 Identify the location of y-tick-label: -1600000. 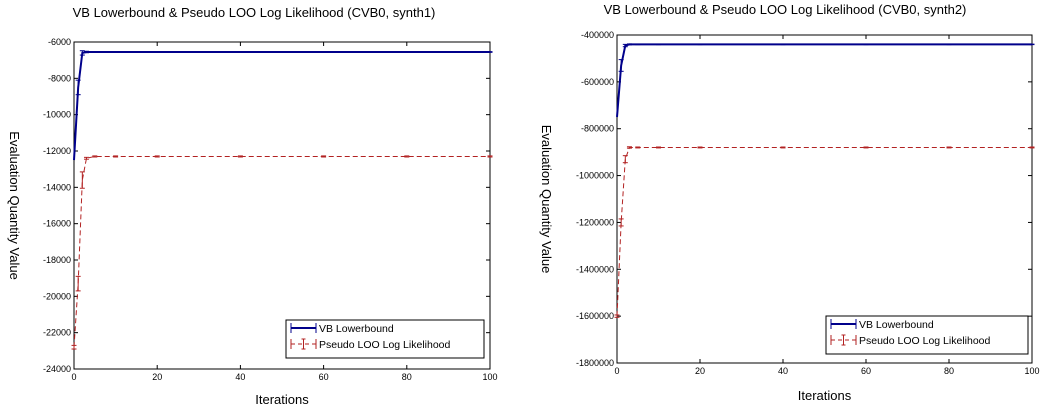
(595, 316).